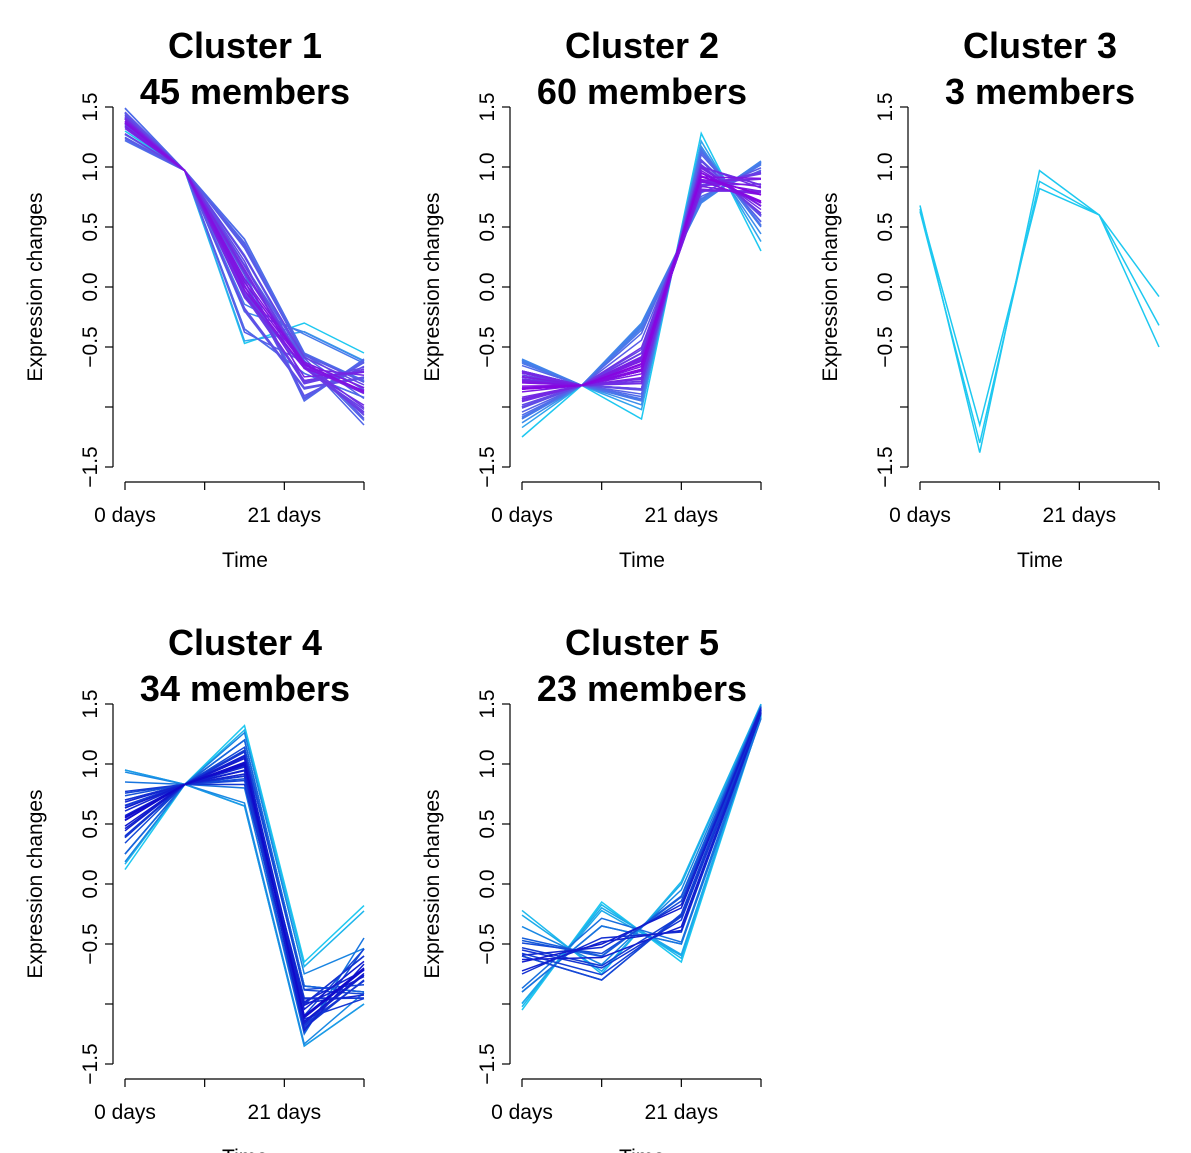 The height and width of the screenshot is (1153, 1191). I want to click on chart-title: Cluster 3, so click(1040, 45).